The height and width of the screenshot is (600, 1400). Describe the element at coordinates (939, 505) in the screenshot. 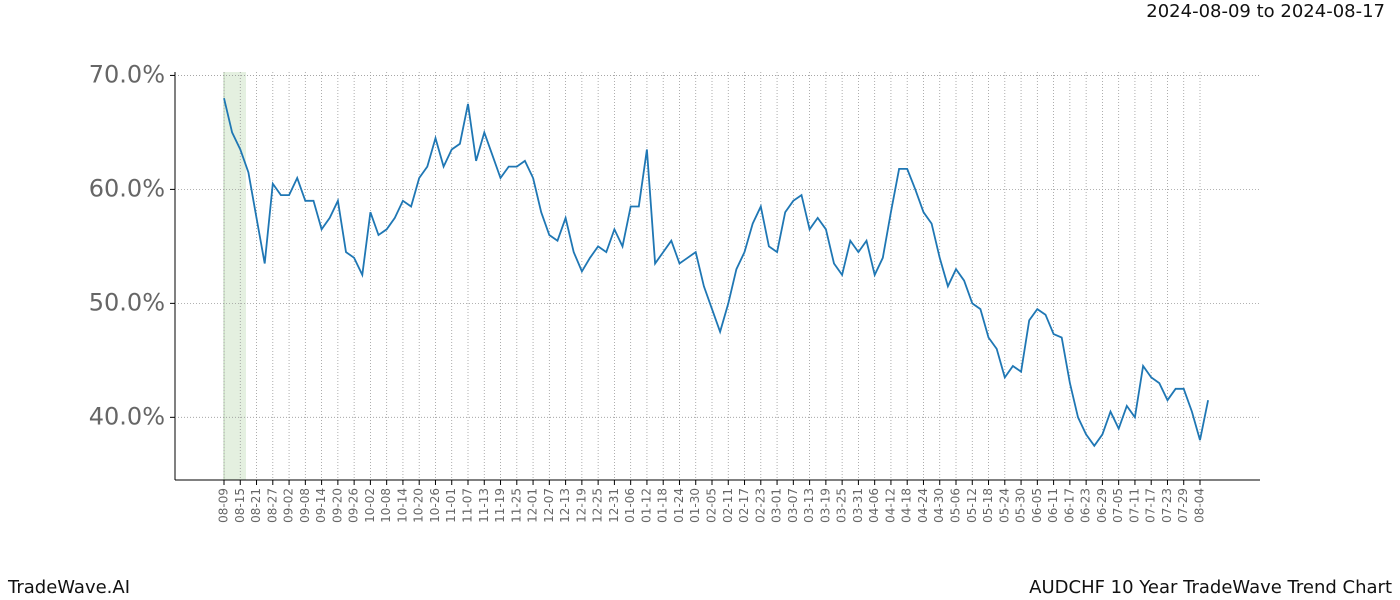

I see `x-tick-label: 04-30` at that location.